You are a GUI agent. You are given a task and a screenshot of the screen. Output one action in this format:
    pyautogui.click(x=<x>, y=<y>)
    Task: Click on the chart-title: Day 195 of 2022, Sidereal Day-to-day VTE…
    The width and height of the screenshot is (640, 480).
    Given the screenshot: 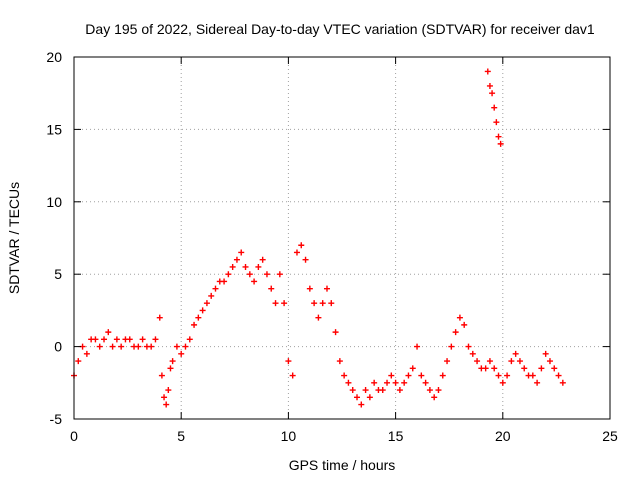 What is the action you would take?
    pyautogui.click(x=340, y=29)
    